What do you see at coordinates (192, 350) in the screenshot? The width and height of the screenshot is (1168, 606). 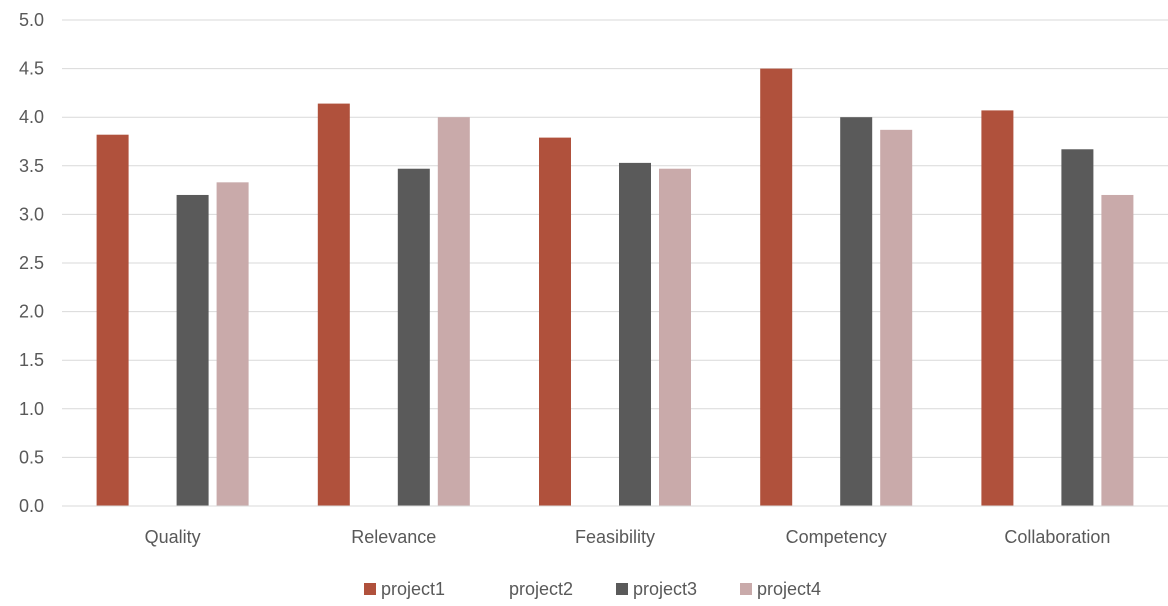 I see `bar-project3-quality` at bounding box center [192, 350].